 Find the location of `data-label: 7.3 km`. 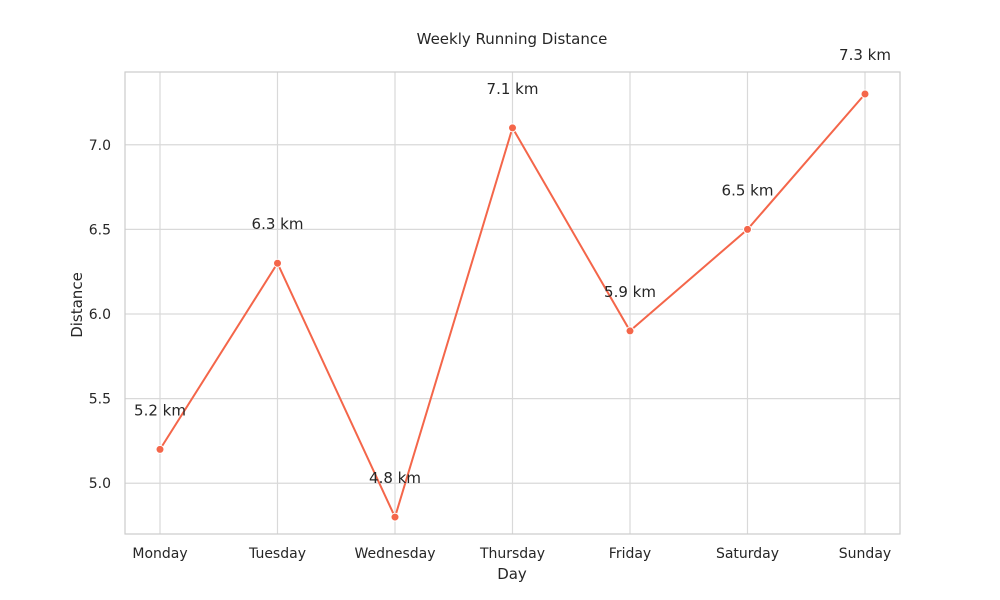

data-label: 7.3 km is located at coordinates (865, 55).